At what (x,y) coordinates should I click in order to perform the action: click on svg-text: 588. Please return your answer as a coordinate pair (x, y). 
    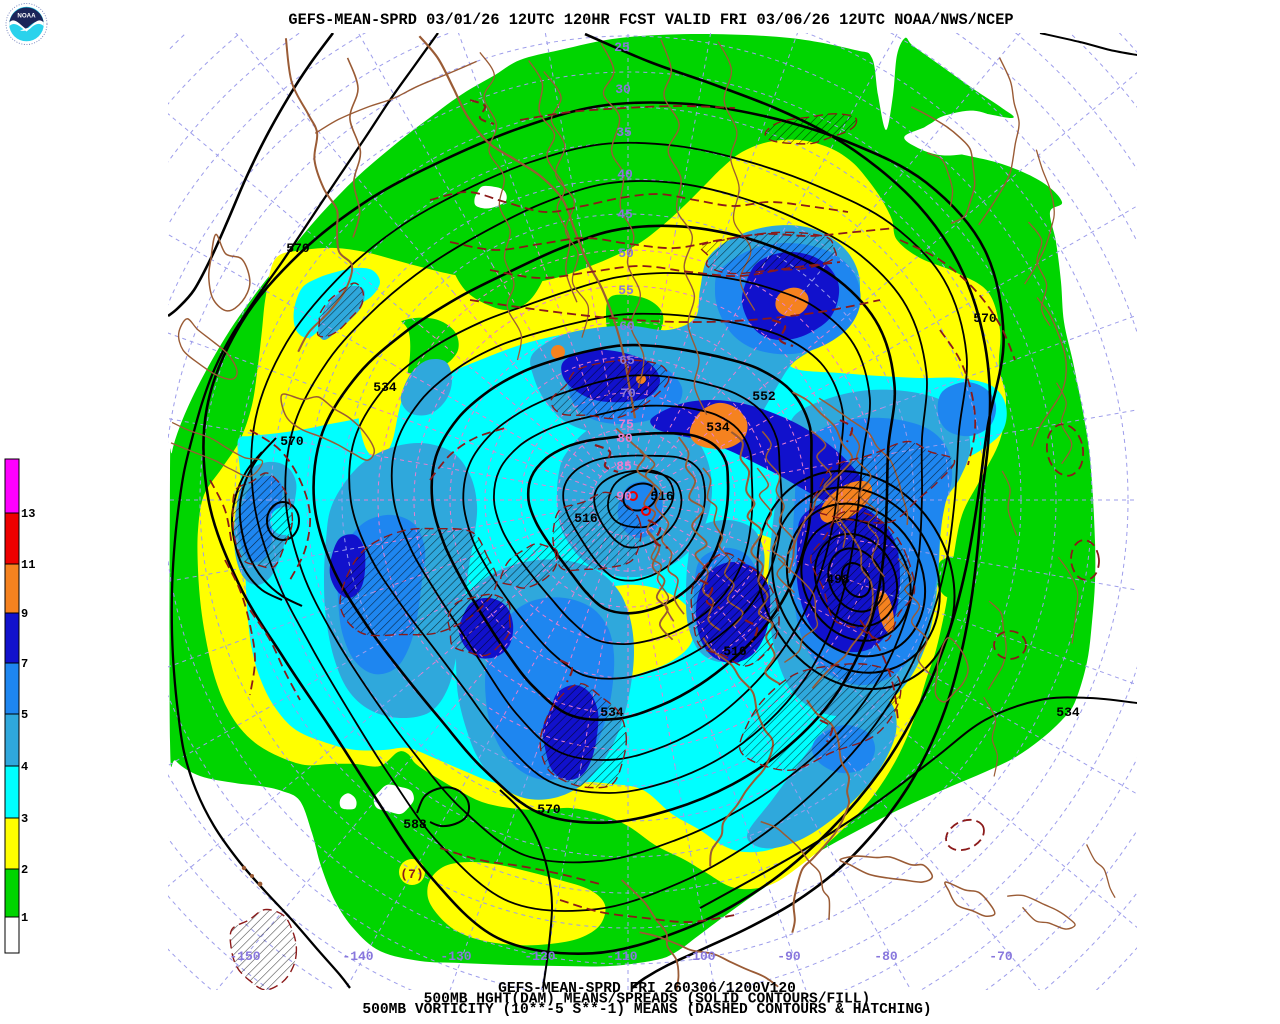
    Looking at the image, I should click on (415, 824).